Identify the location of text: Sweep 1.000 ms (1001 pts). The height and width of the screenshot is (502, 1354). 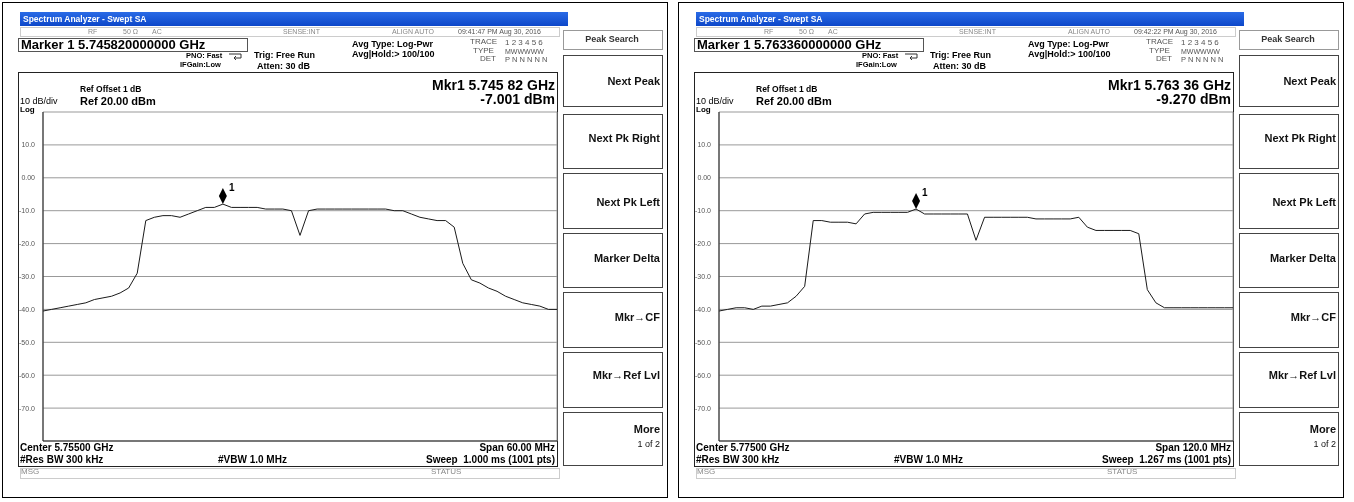
(490, 459).